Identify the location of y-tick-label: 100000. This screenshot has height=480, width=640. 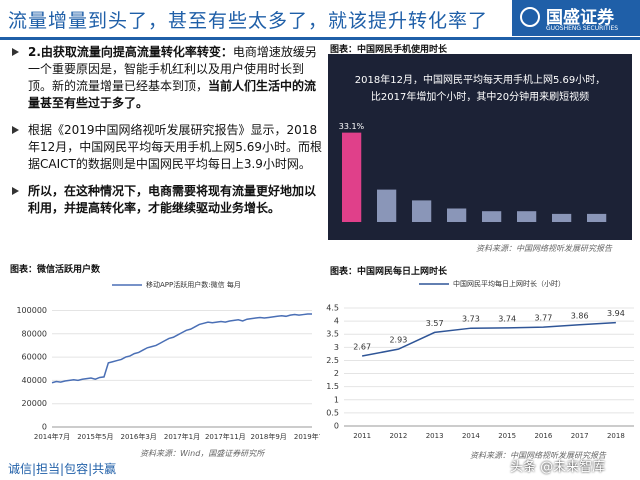
(31, 310).